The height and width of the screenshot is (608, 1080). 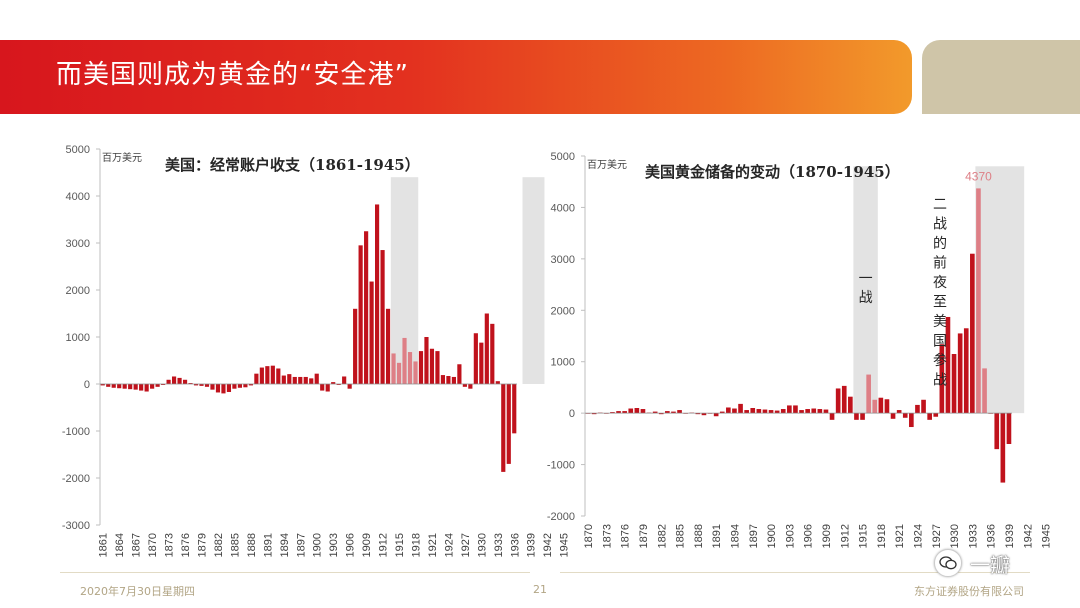 I want to click on y-tick-label: 2000, so click(x=78, y=291).